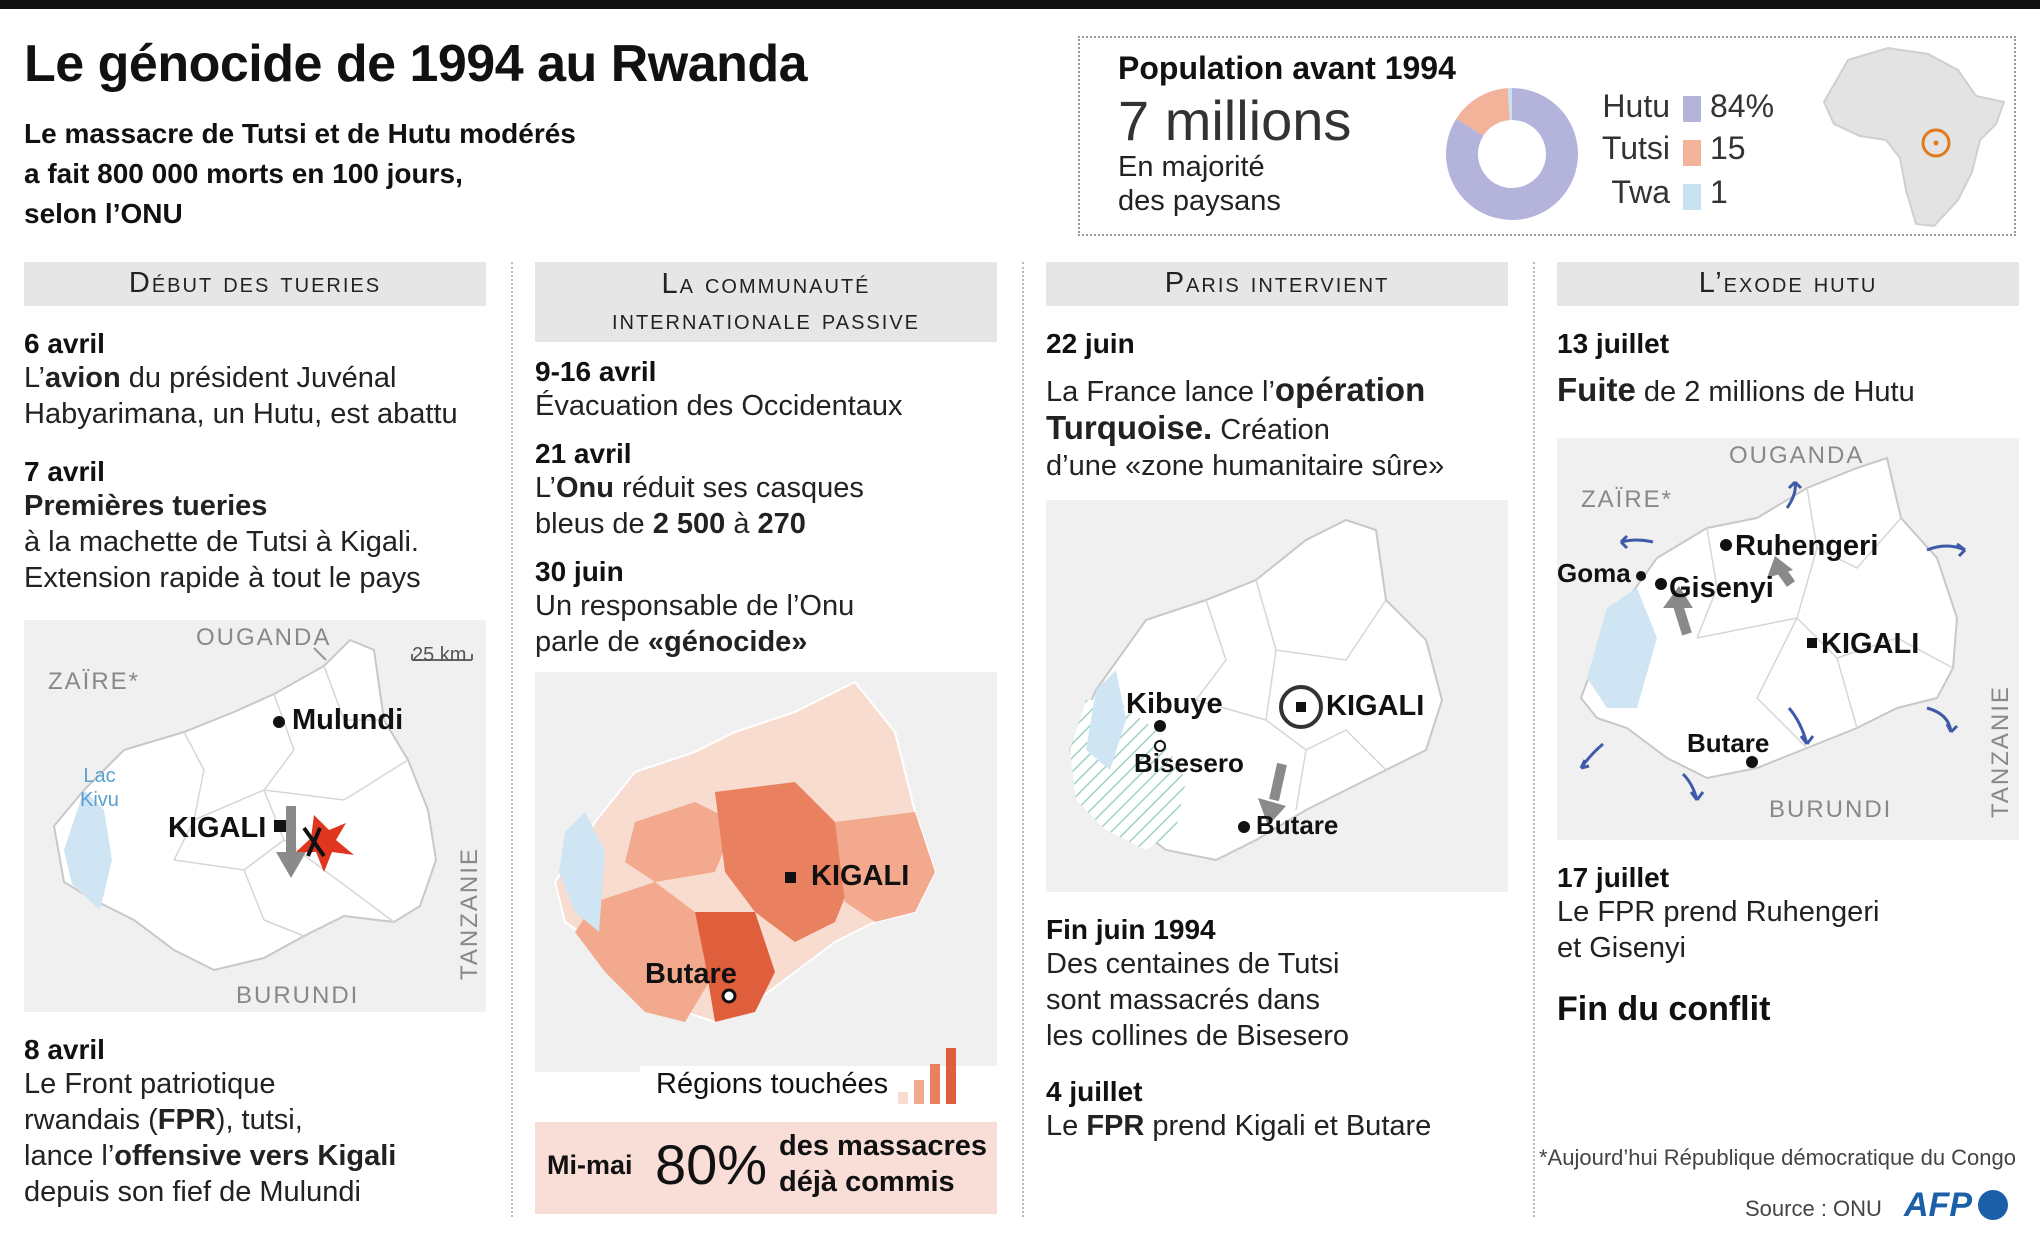  I want to click on lake-kivu-label: Lac Kivu, so click(99, 788).